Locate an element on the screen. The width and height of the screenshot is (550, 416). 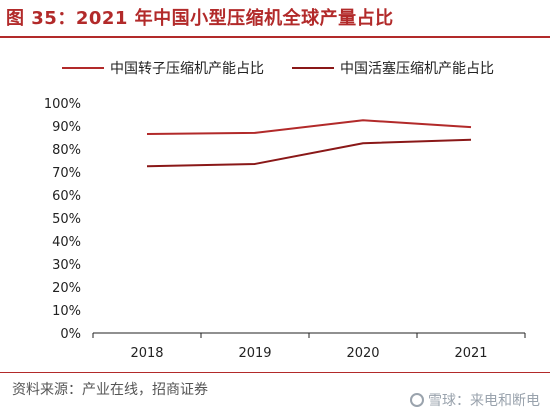
legend-label-piston: 中国活塞压缩机产能占比 is located at coordinates (417, 69).